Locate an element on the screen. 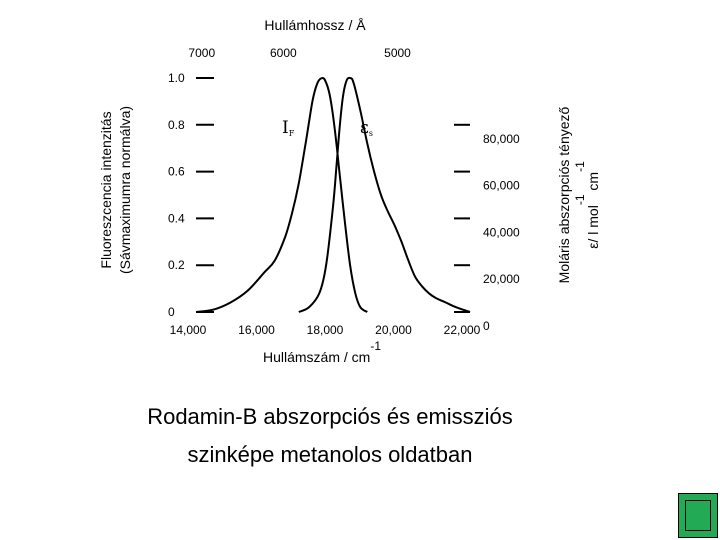  right-tick-label: 60,000 is located at coordinates (501, 186).